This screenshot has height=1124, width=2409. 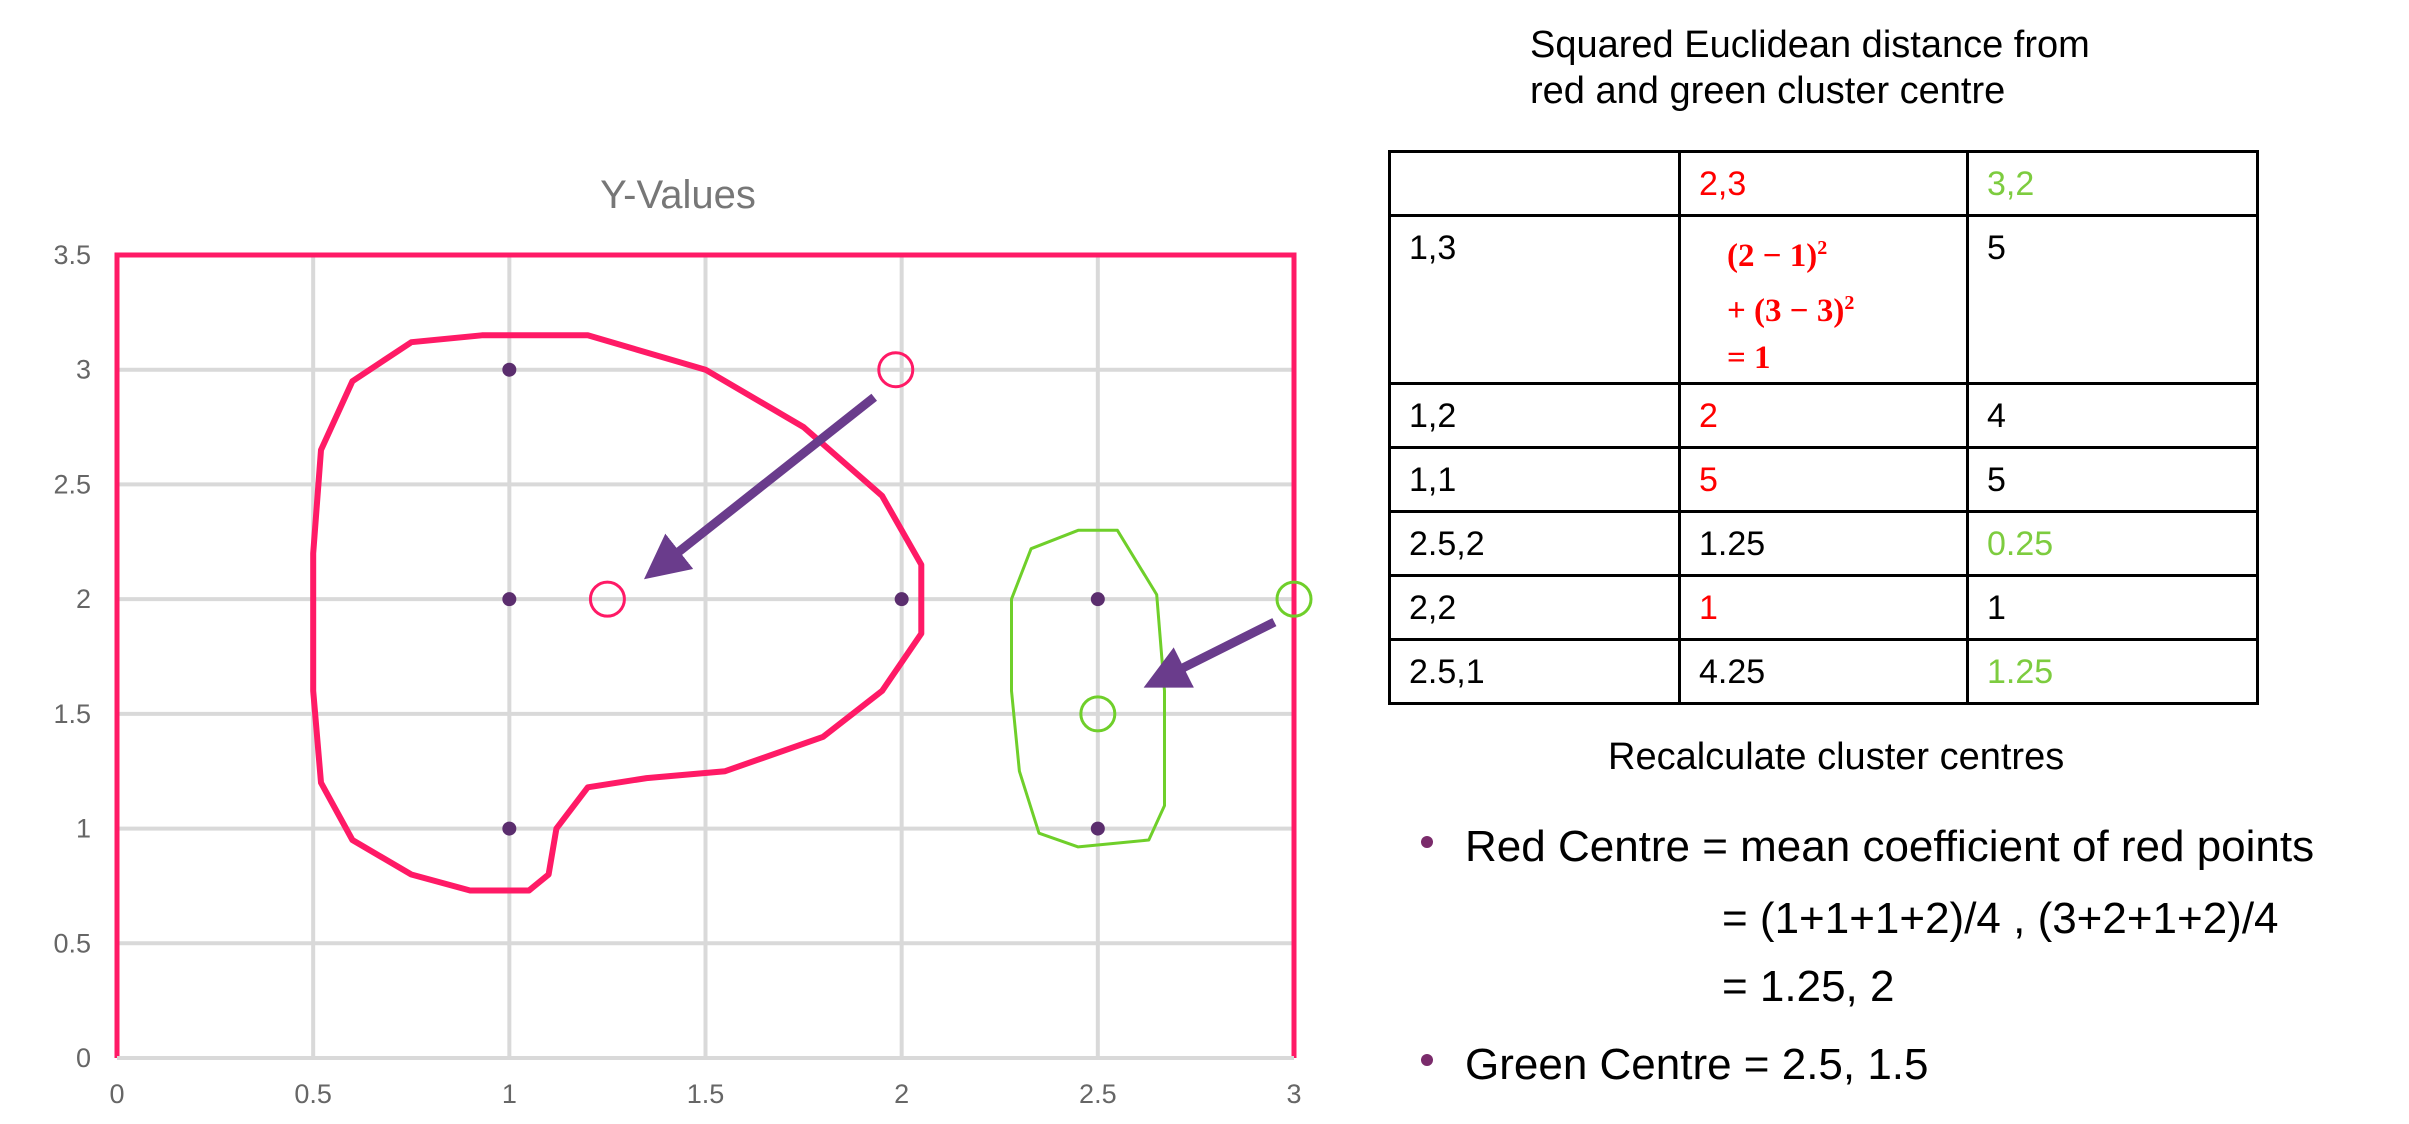 I want to click on distance-title-line-1: Squared Euclidean distance from, so click(x=1810, y=45).